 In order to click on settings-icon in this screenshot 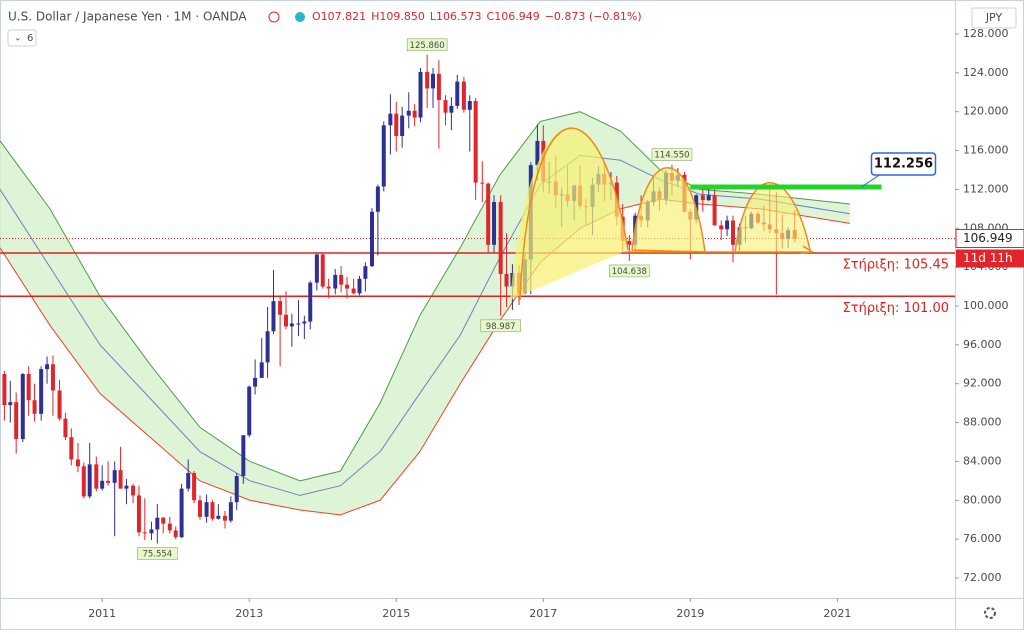, I will do `click(990, 613)`.